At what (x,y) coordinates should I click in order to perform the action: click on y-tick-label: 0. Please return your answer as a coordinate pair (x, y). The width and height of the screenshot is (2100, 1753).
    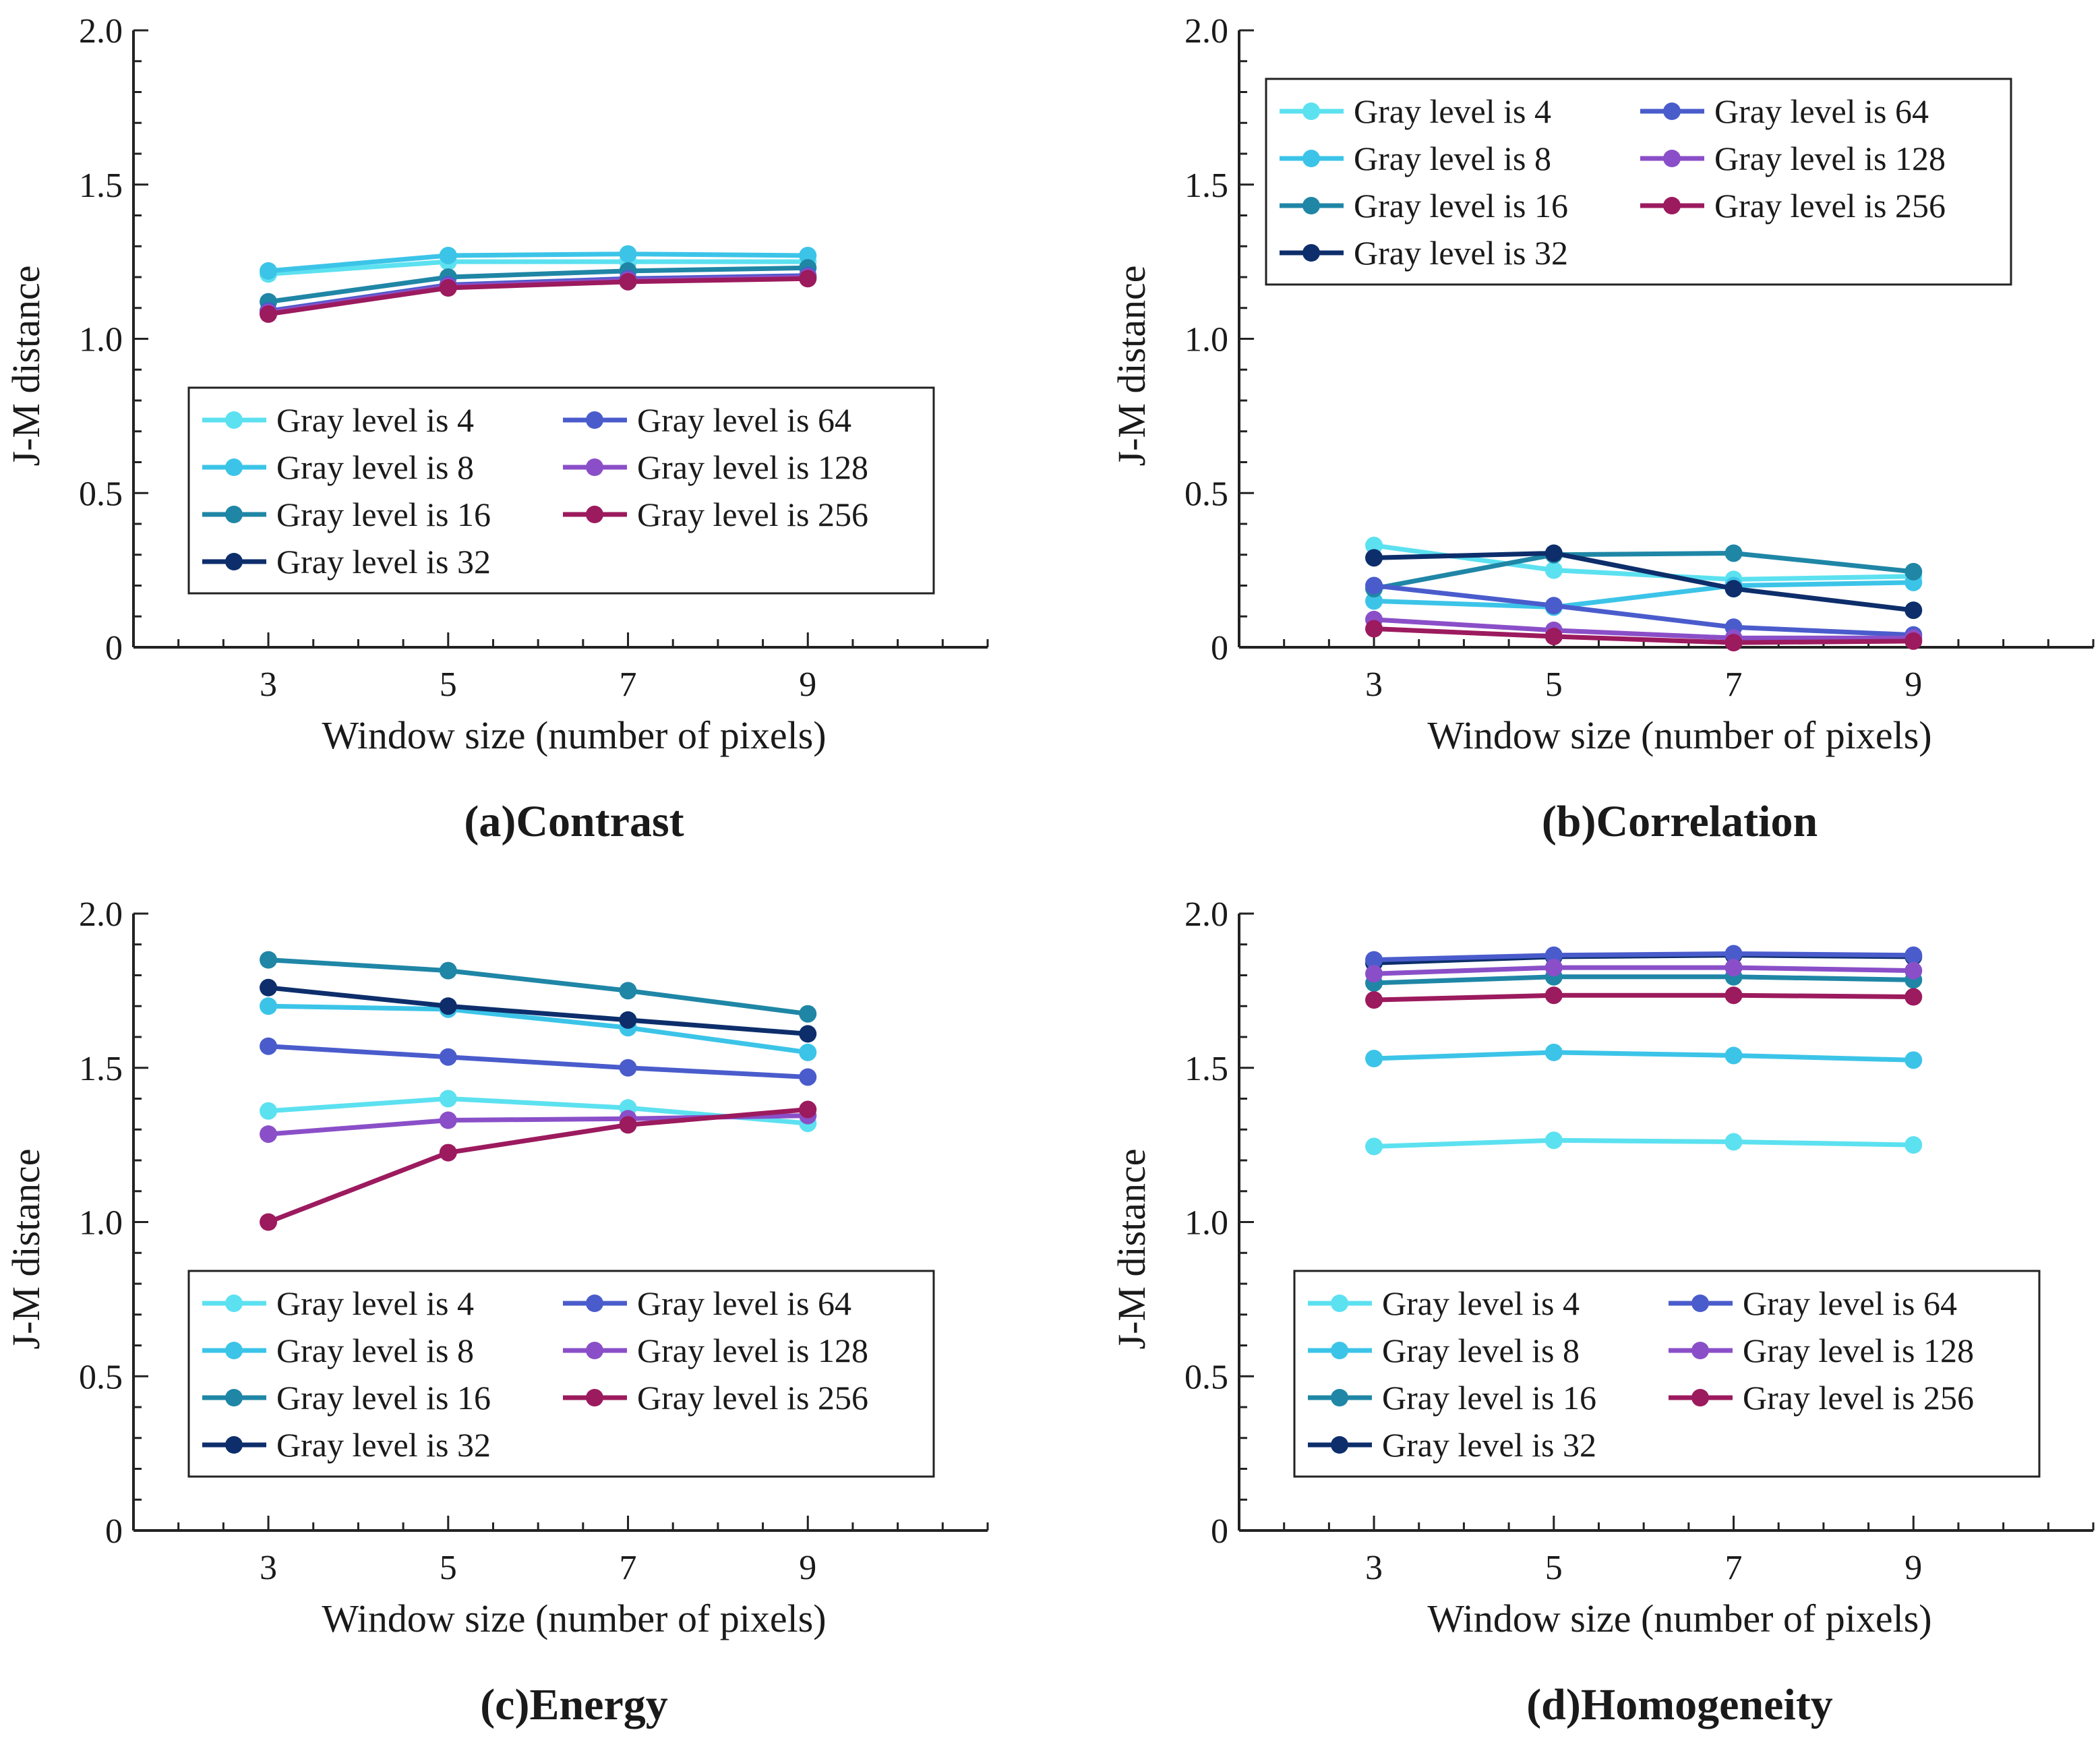
    Looking at the image, I should click on (1219, 1532).